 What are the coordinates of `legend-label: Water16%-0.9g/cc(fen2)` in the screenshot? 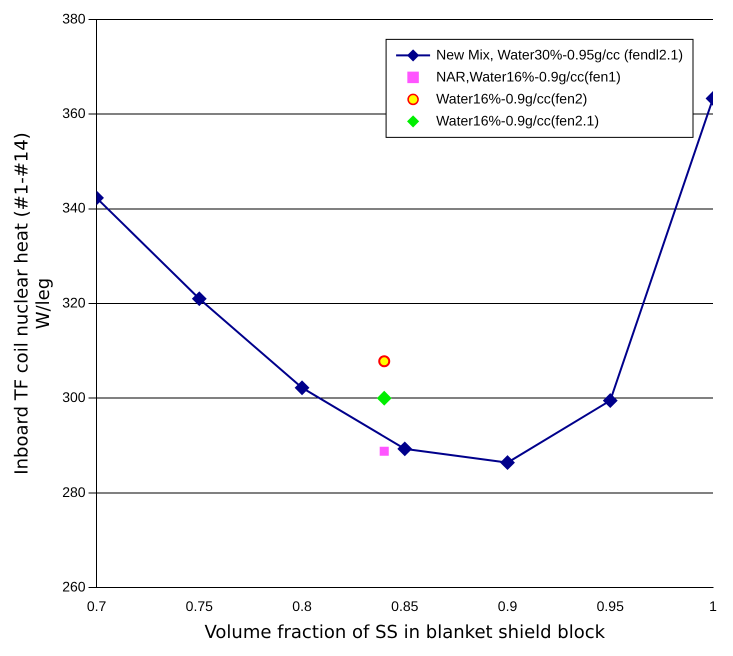 It's located at (512, 98).